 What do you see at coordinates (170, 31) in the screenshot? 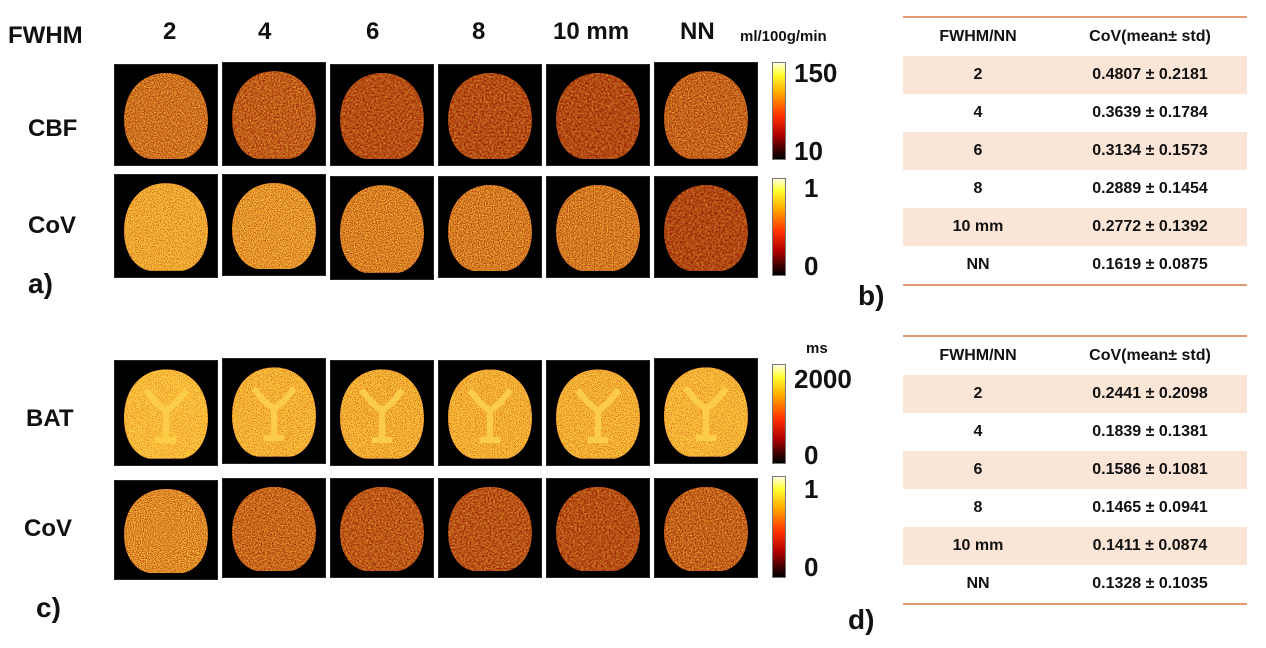
I see `column-header-2: 2` at bounding box center [170, 31].